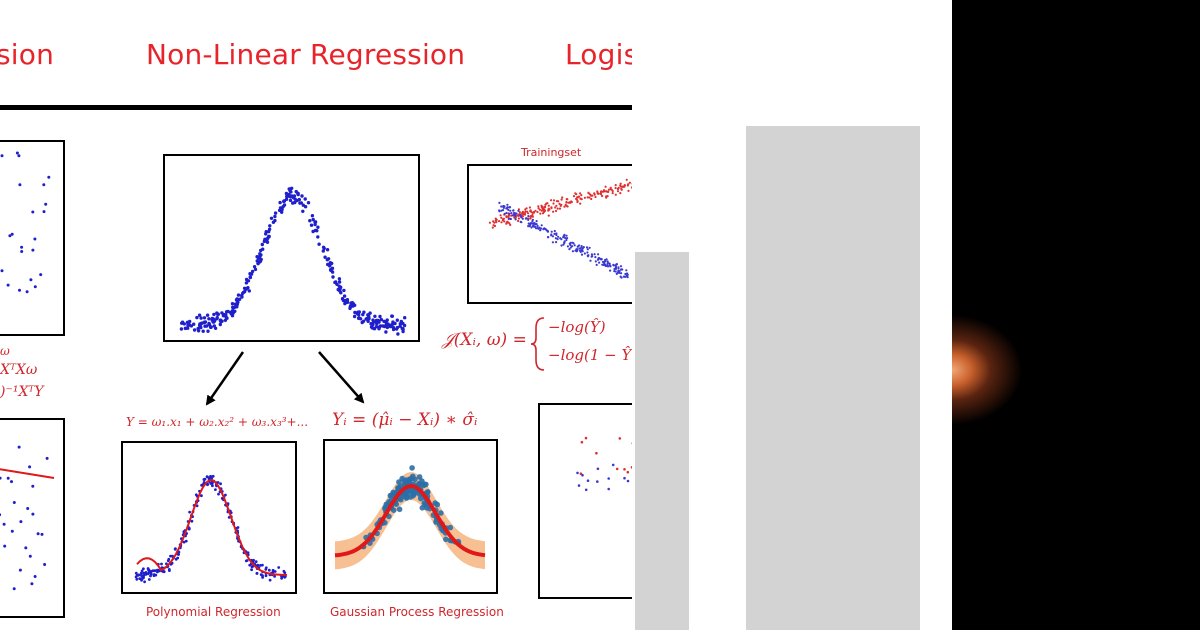 This screenshot has height=630, width=1200. What do you see at coordinates (537, 344) in the screenshot?
I see `logistic-cost-brace` at bounding box center [537, 344].